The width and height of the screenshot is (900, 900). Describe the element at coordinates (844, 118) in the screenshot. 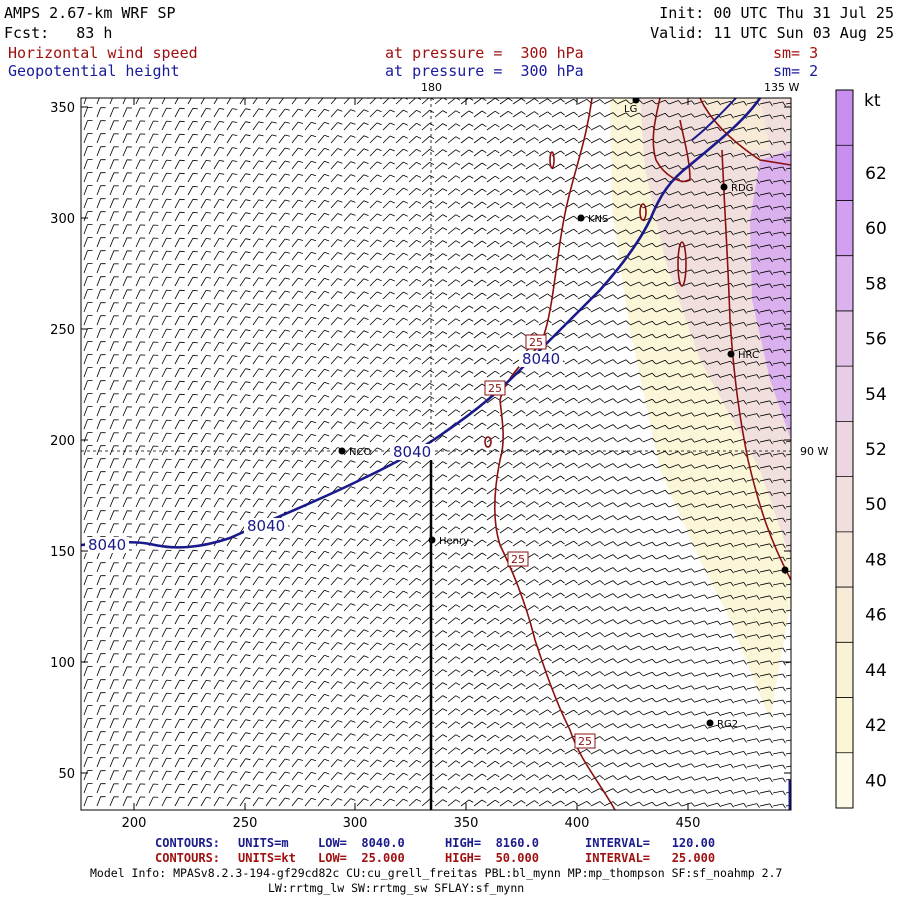

I see `colorbar-top-segment` at that location.